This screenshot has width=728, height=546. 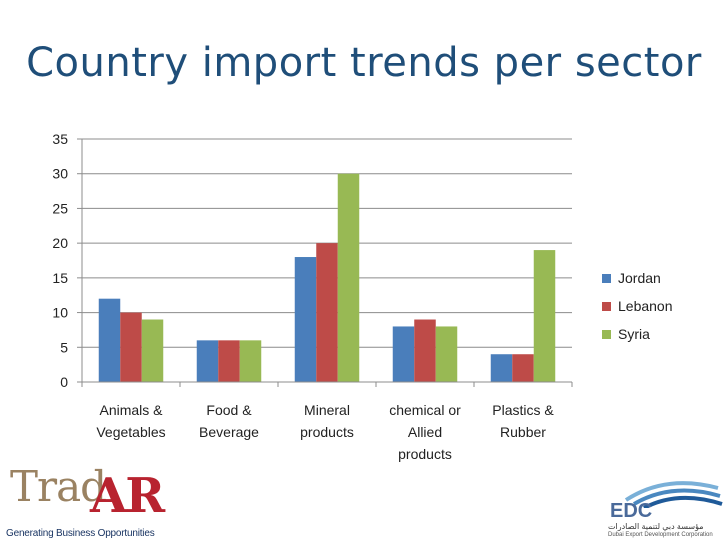 What do you see at coordinates (229, 432) in the screenshot?
I see `x-category-label: Beverage` at bounding box center [229, 432].